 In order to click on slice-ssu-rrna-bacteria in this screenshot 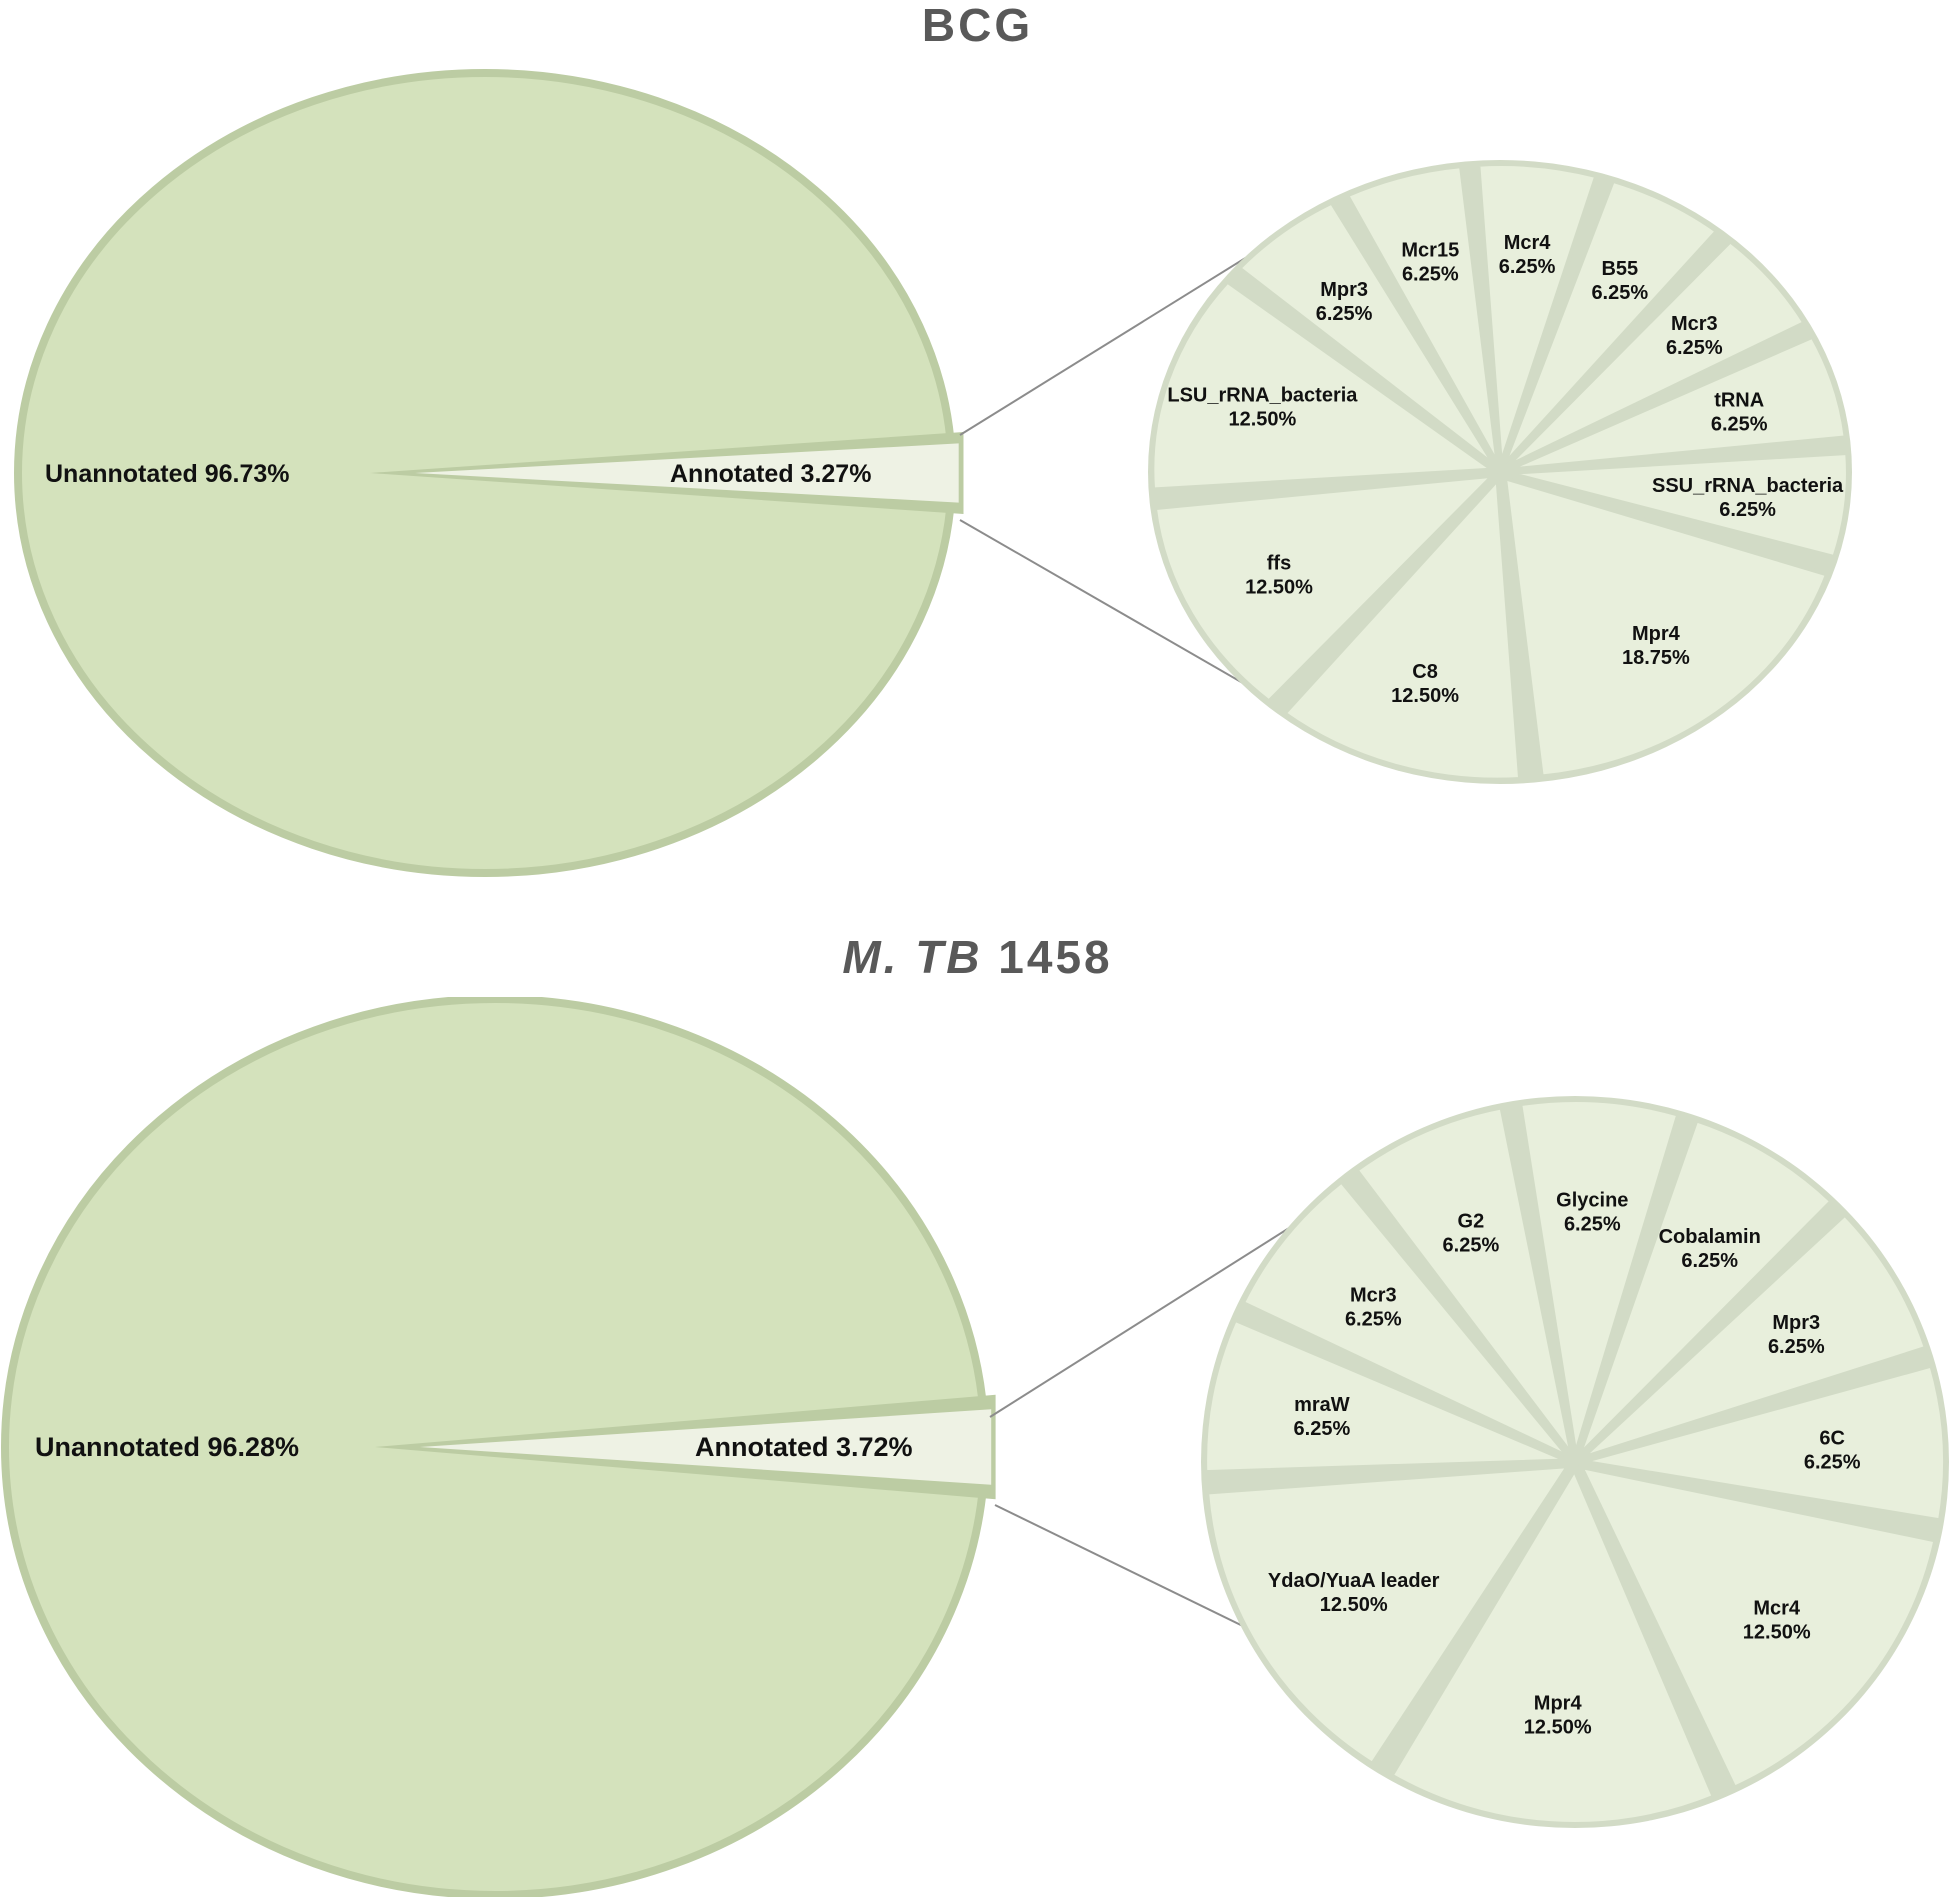, I will do `click(1678, 505)`.